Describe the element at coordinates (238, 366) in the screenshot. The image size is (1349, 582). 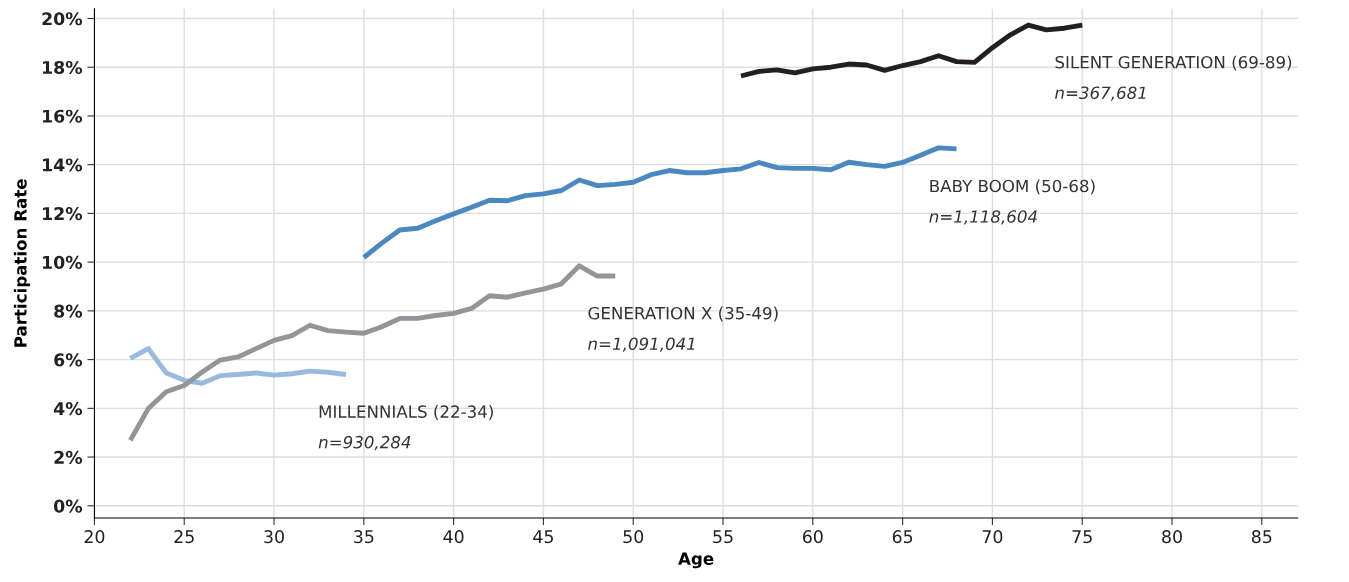
I see `line-series` at that location.